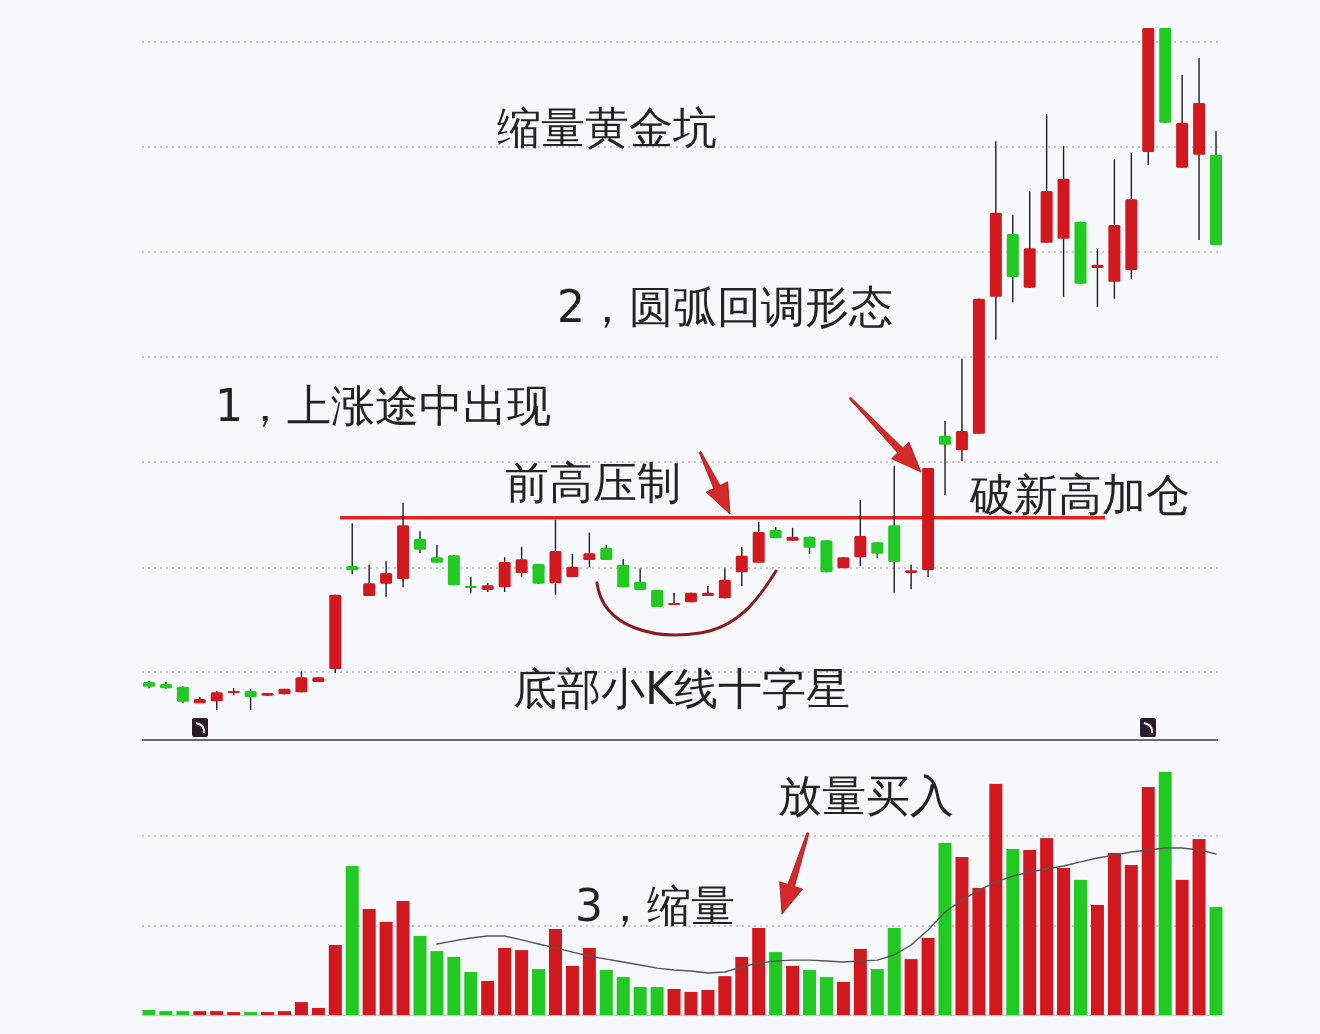 The height and width of the screenshot is (1034, 1320). Describe the element at coordinates (1079, 494) in the screenshot. I see `annotation: 破新高加仓` at that location.